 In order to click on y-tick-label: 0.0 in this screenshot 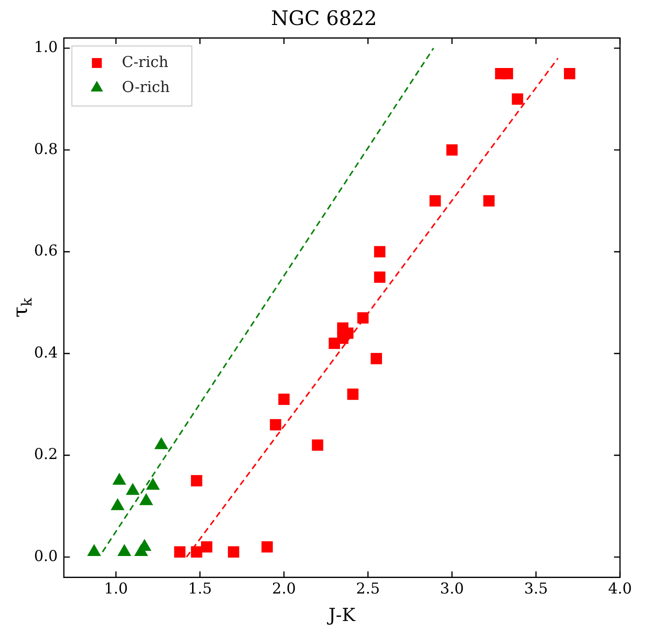, I will do `click(46, 555)`.